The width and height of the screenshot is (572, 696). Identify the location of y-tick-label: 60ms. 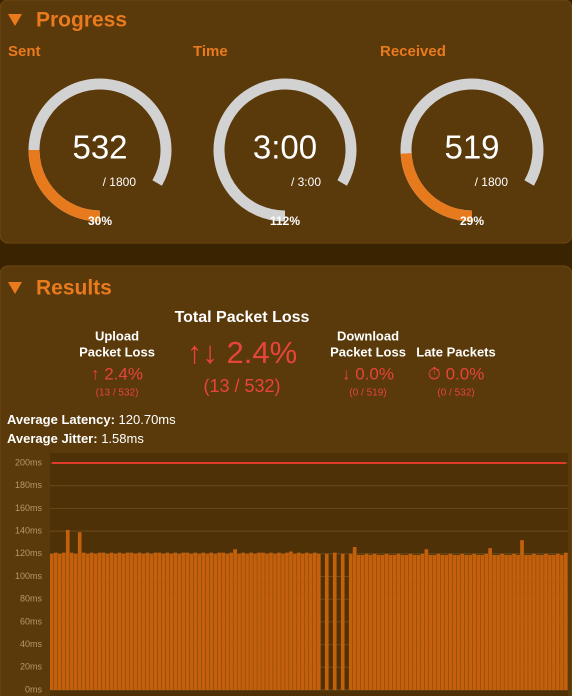
(31, 621).